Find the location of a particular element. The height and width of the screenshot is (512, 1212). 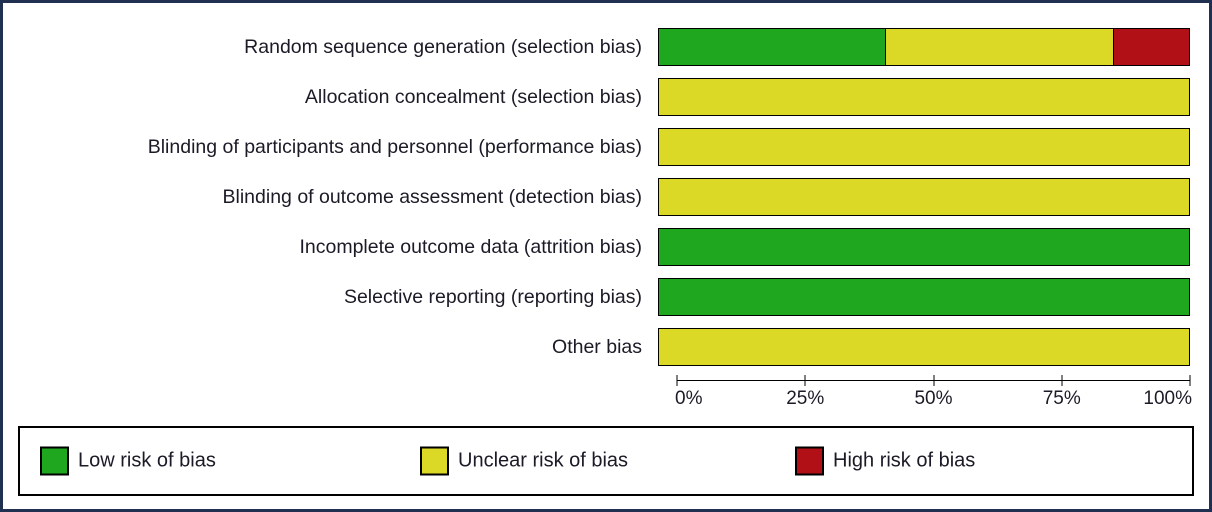

chart-row: Allocation concealment (selection bias) is located at coordinates (606, 97).